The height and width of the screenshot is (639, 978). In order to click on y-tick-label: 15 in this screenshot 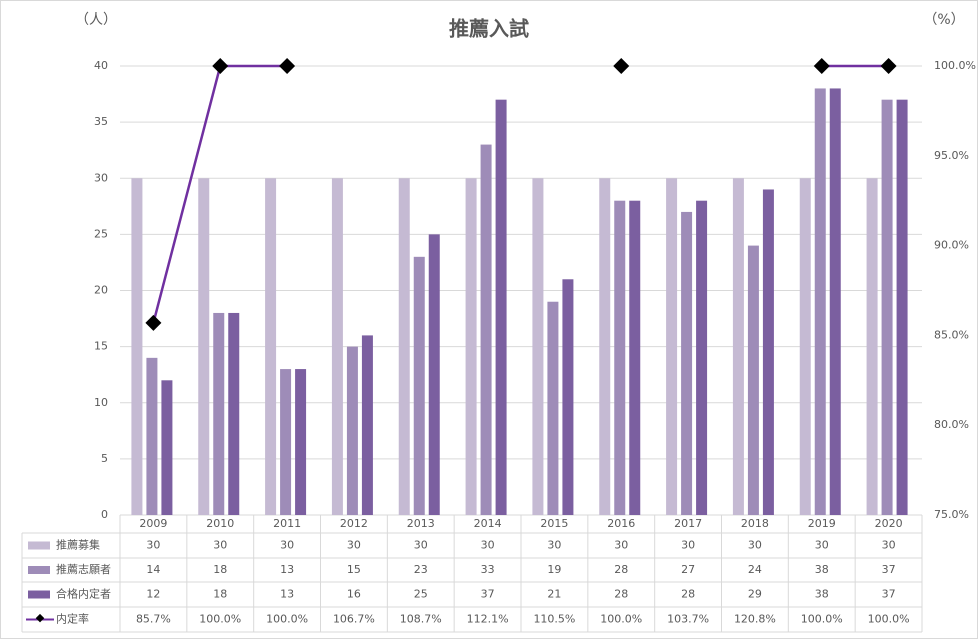, I will do `click(101, 346)`.